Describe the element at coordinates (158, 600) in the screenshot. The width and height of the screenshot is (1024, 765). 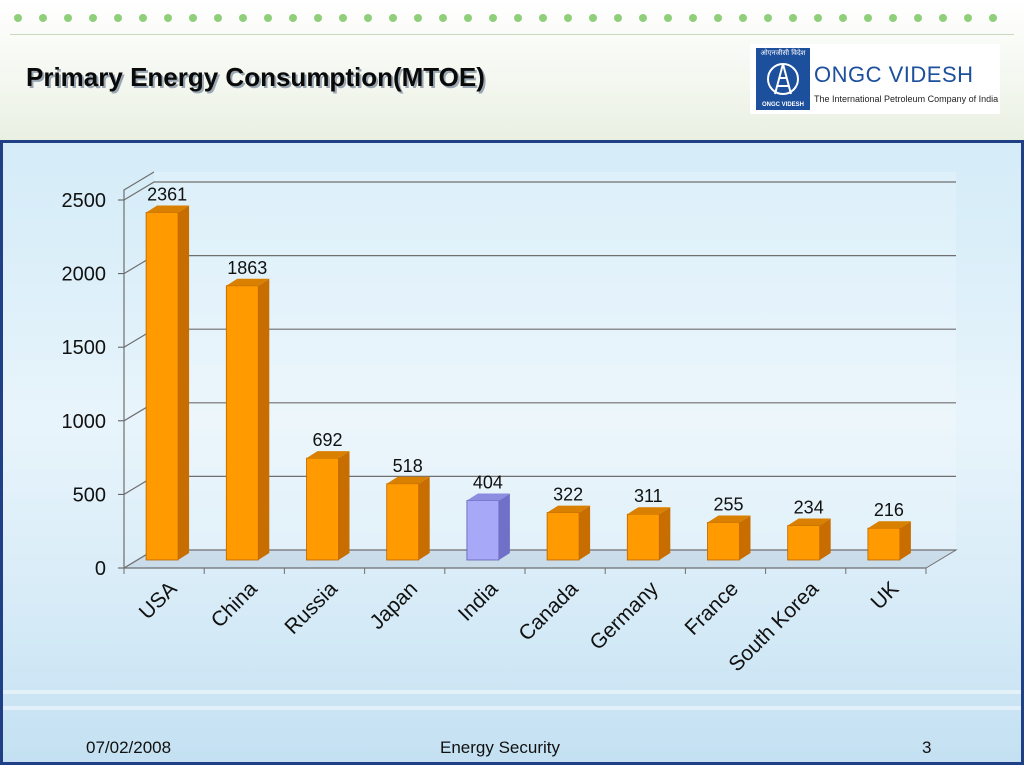
I see `x-tick-label: USA` at that location.